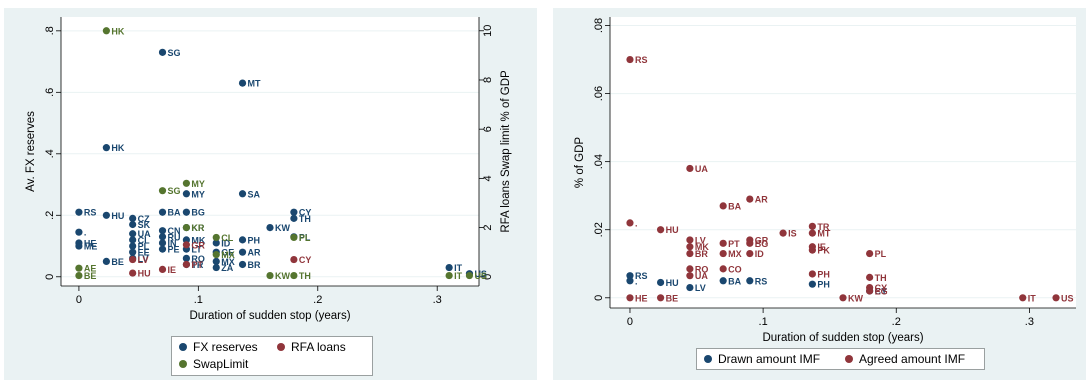 Image resolution: width=1089 pixels, height=387 pixels. Describe the element at coordinates (186, 227) in the screenshot. I see `data-point-kr` at that location.